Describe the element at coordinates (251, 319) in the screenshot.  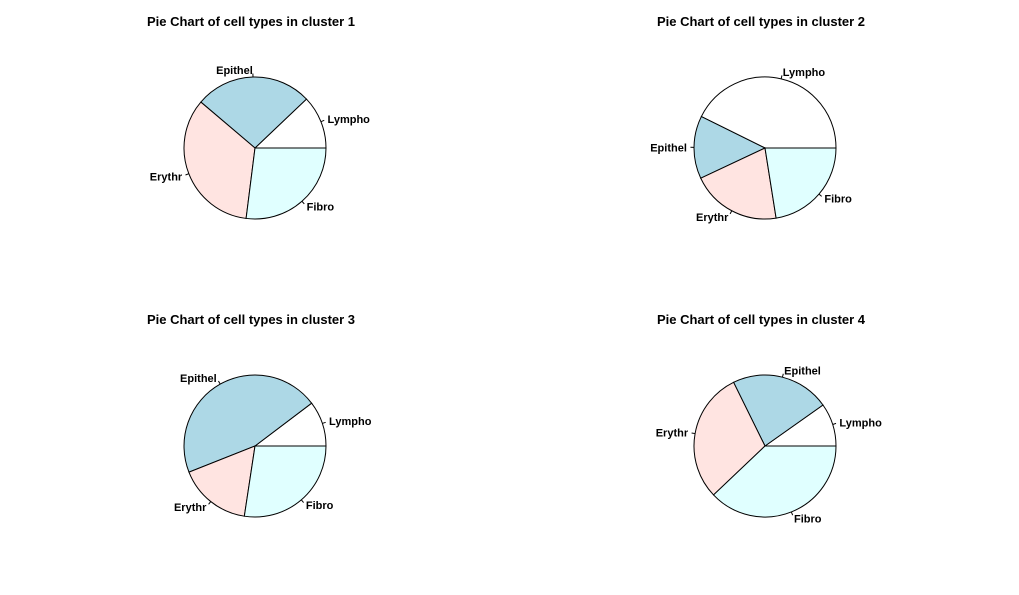
I see `chart-title: Pie Chart of cell types in cluster 3` at that location.